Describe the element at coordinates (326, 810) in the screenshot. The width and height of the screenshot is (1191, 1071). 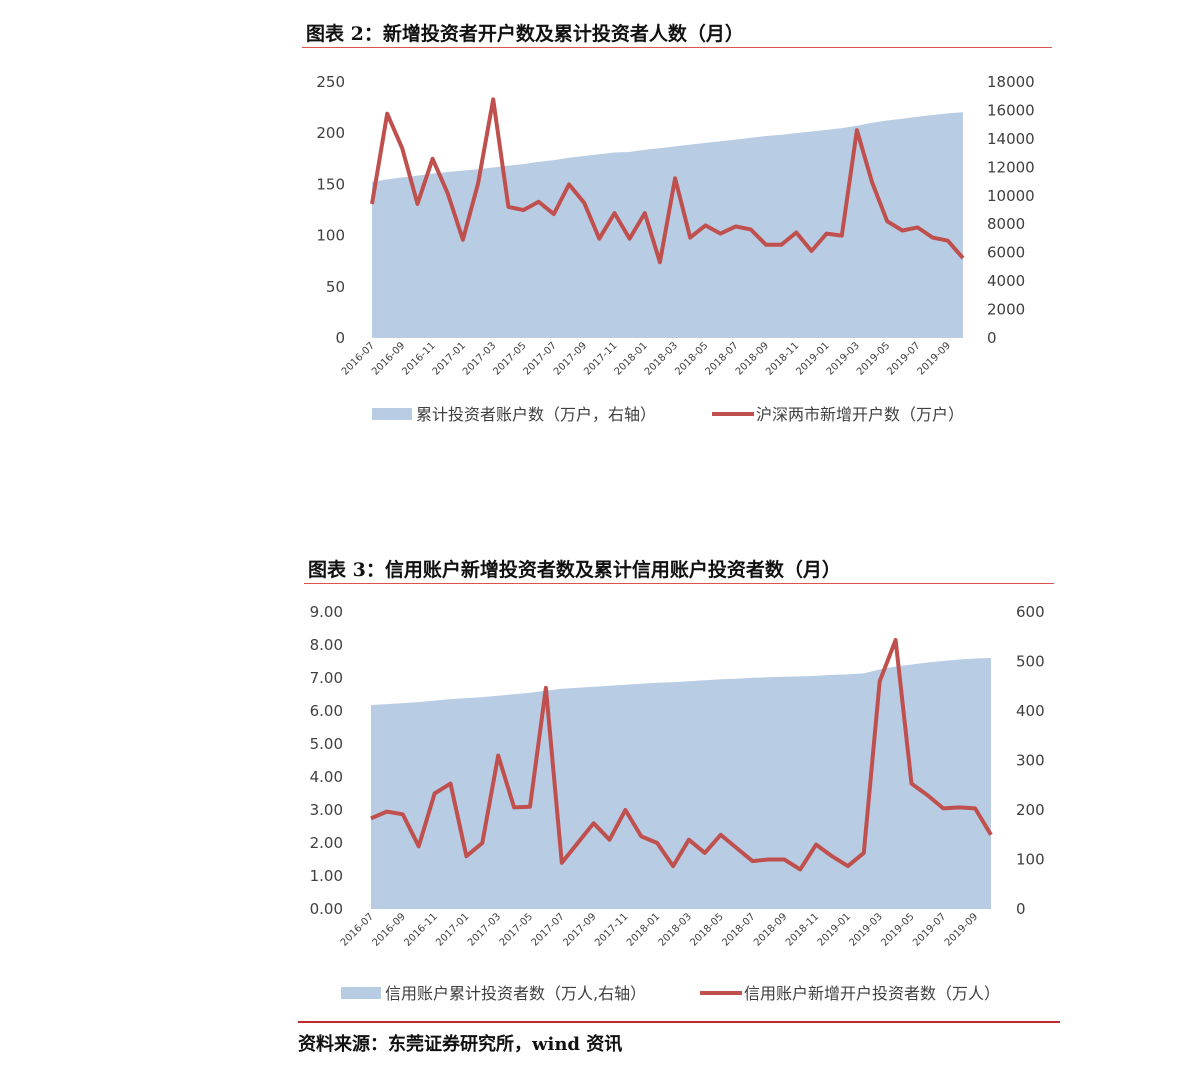
I see `left-tick-label: 3.00` at that location.